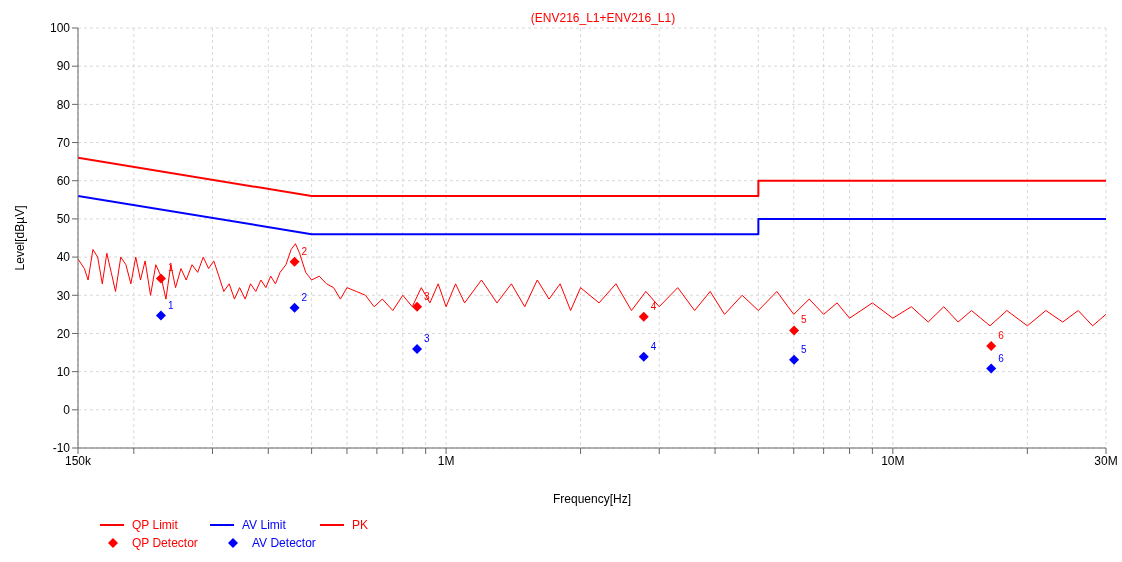  What do you see at coordinates (155, 525) in the screenshot?
I see `legend-label: QP Limit` at bounding box center [155, 525].